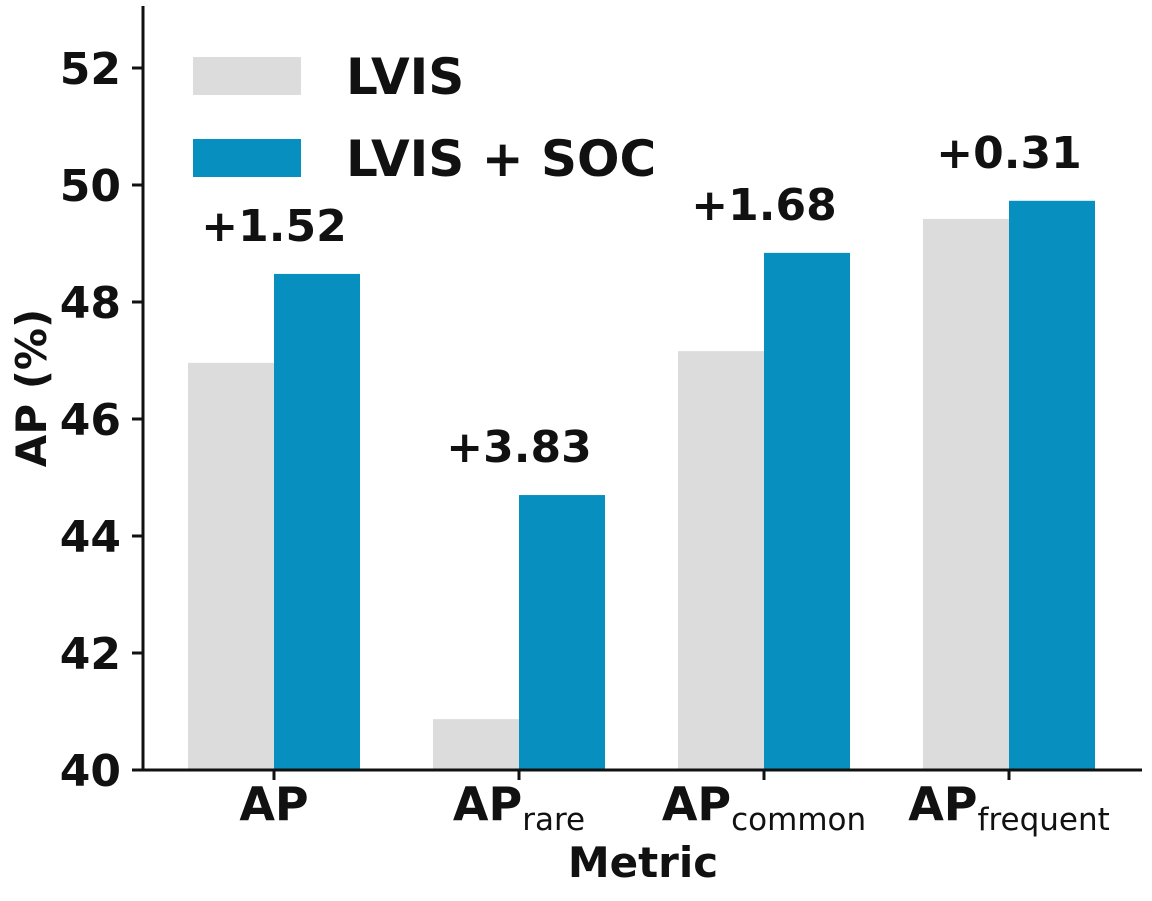 The image size is (1152, 901). What do you see at coordinates (273, 226) in the screenshot?
I see `delta-annotation: +1.52` at bounding box center [273, 226].